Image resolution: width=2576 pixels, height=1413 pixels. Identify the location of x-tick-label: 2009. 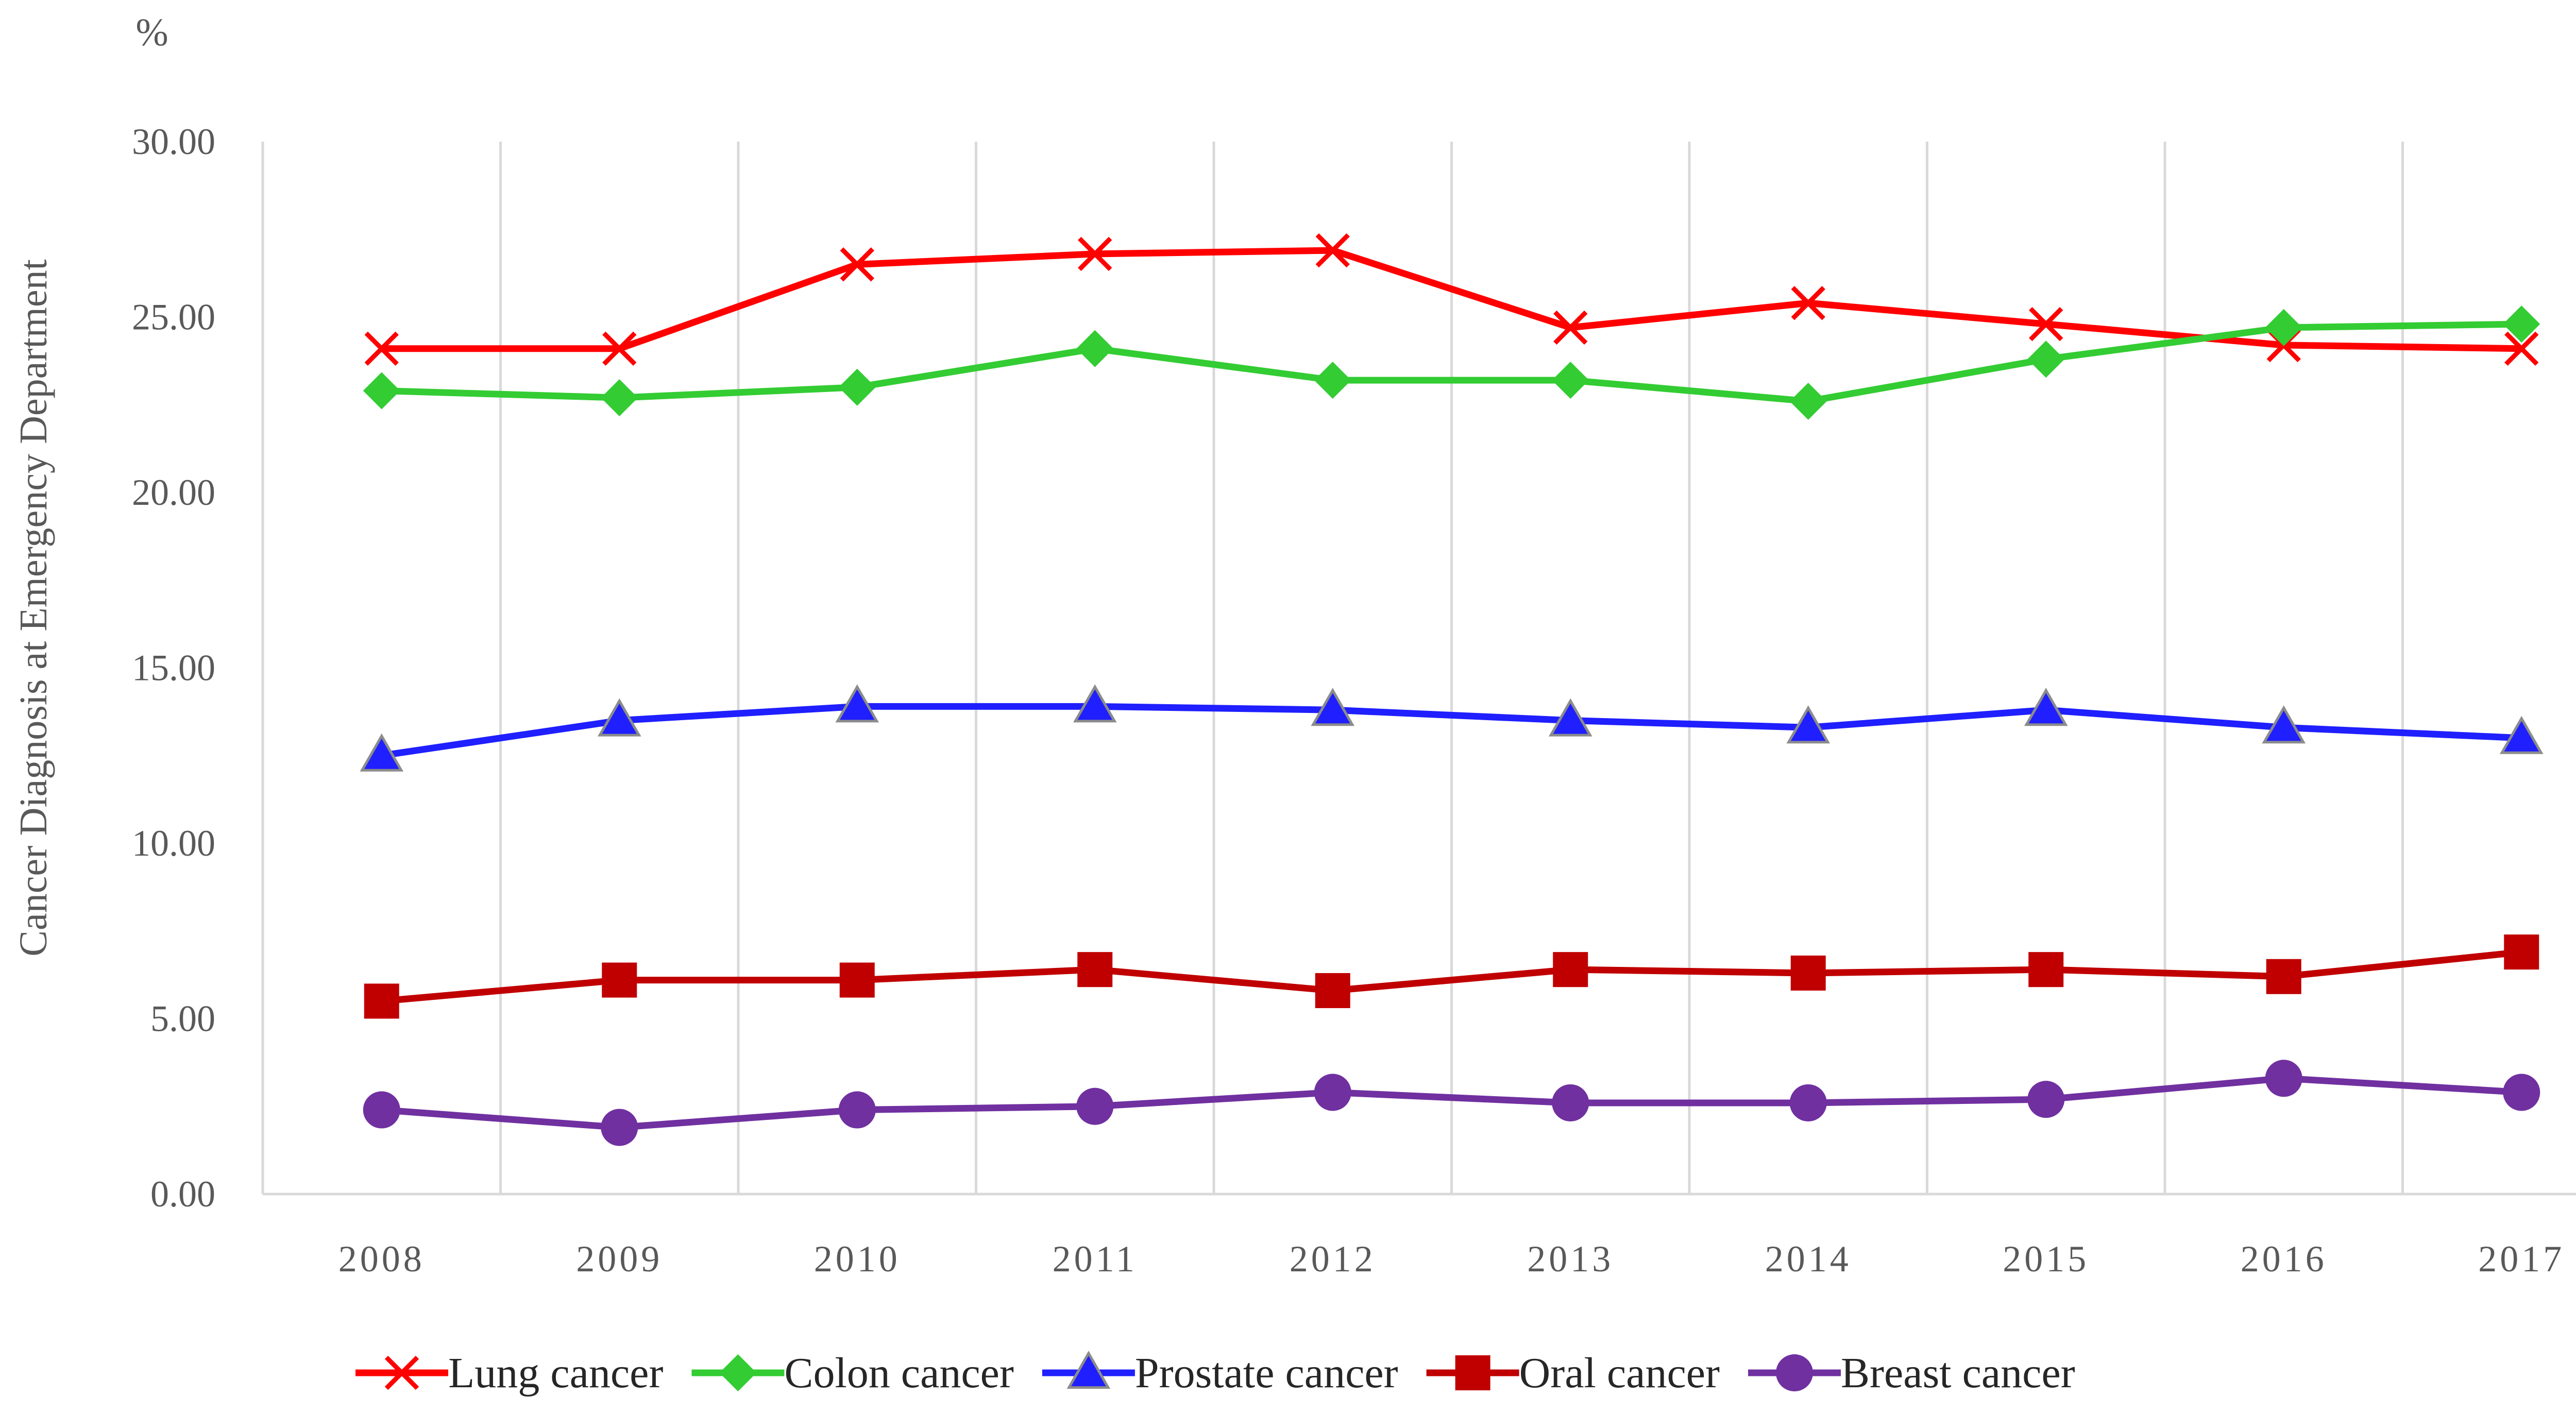
(619, 1259).